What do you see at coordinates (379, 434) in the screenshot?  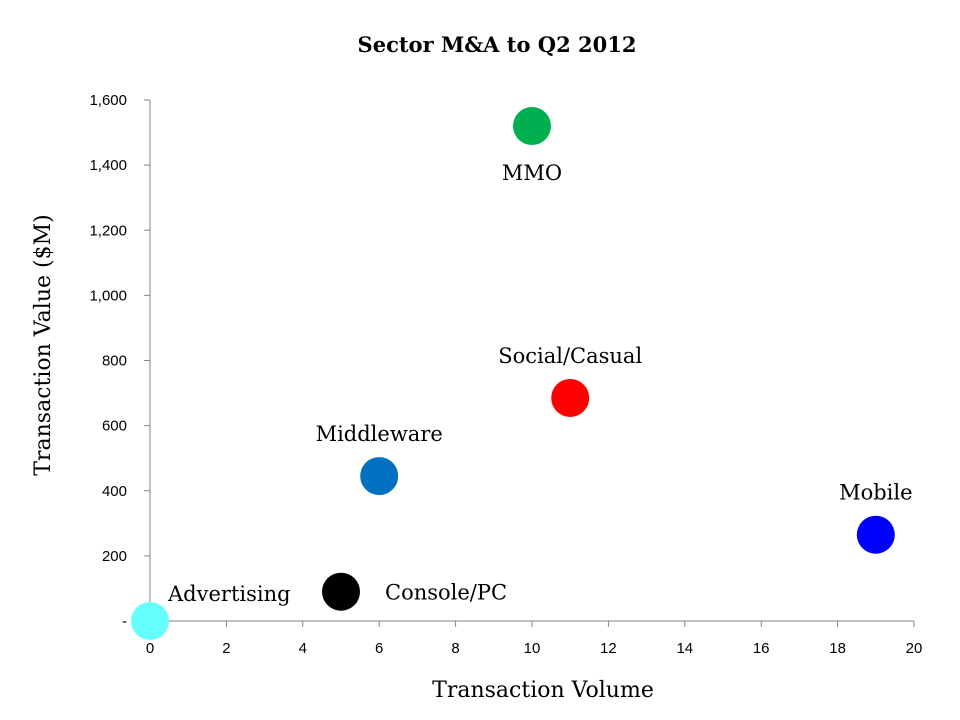 I see `data-point-label: Middleware` at bounding box center [379, 434].